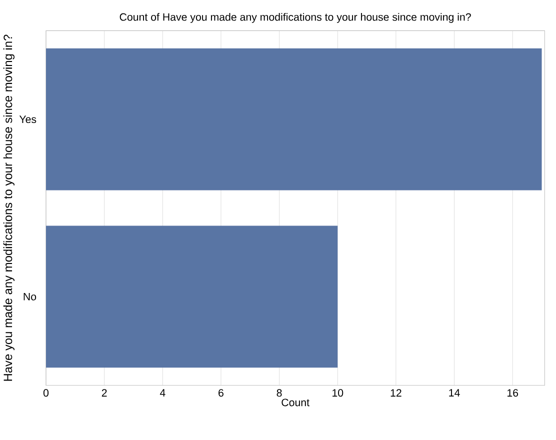 The width and height of the screenshot is (556, 440). Describe the element at coordinates (221, 393) in the screenshot. I see `x-tick-label: 6` at that location.